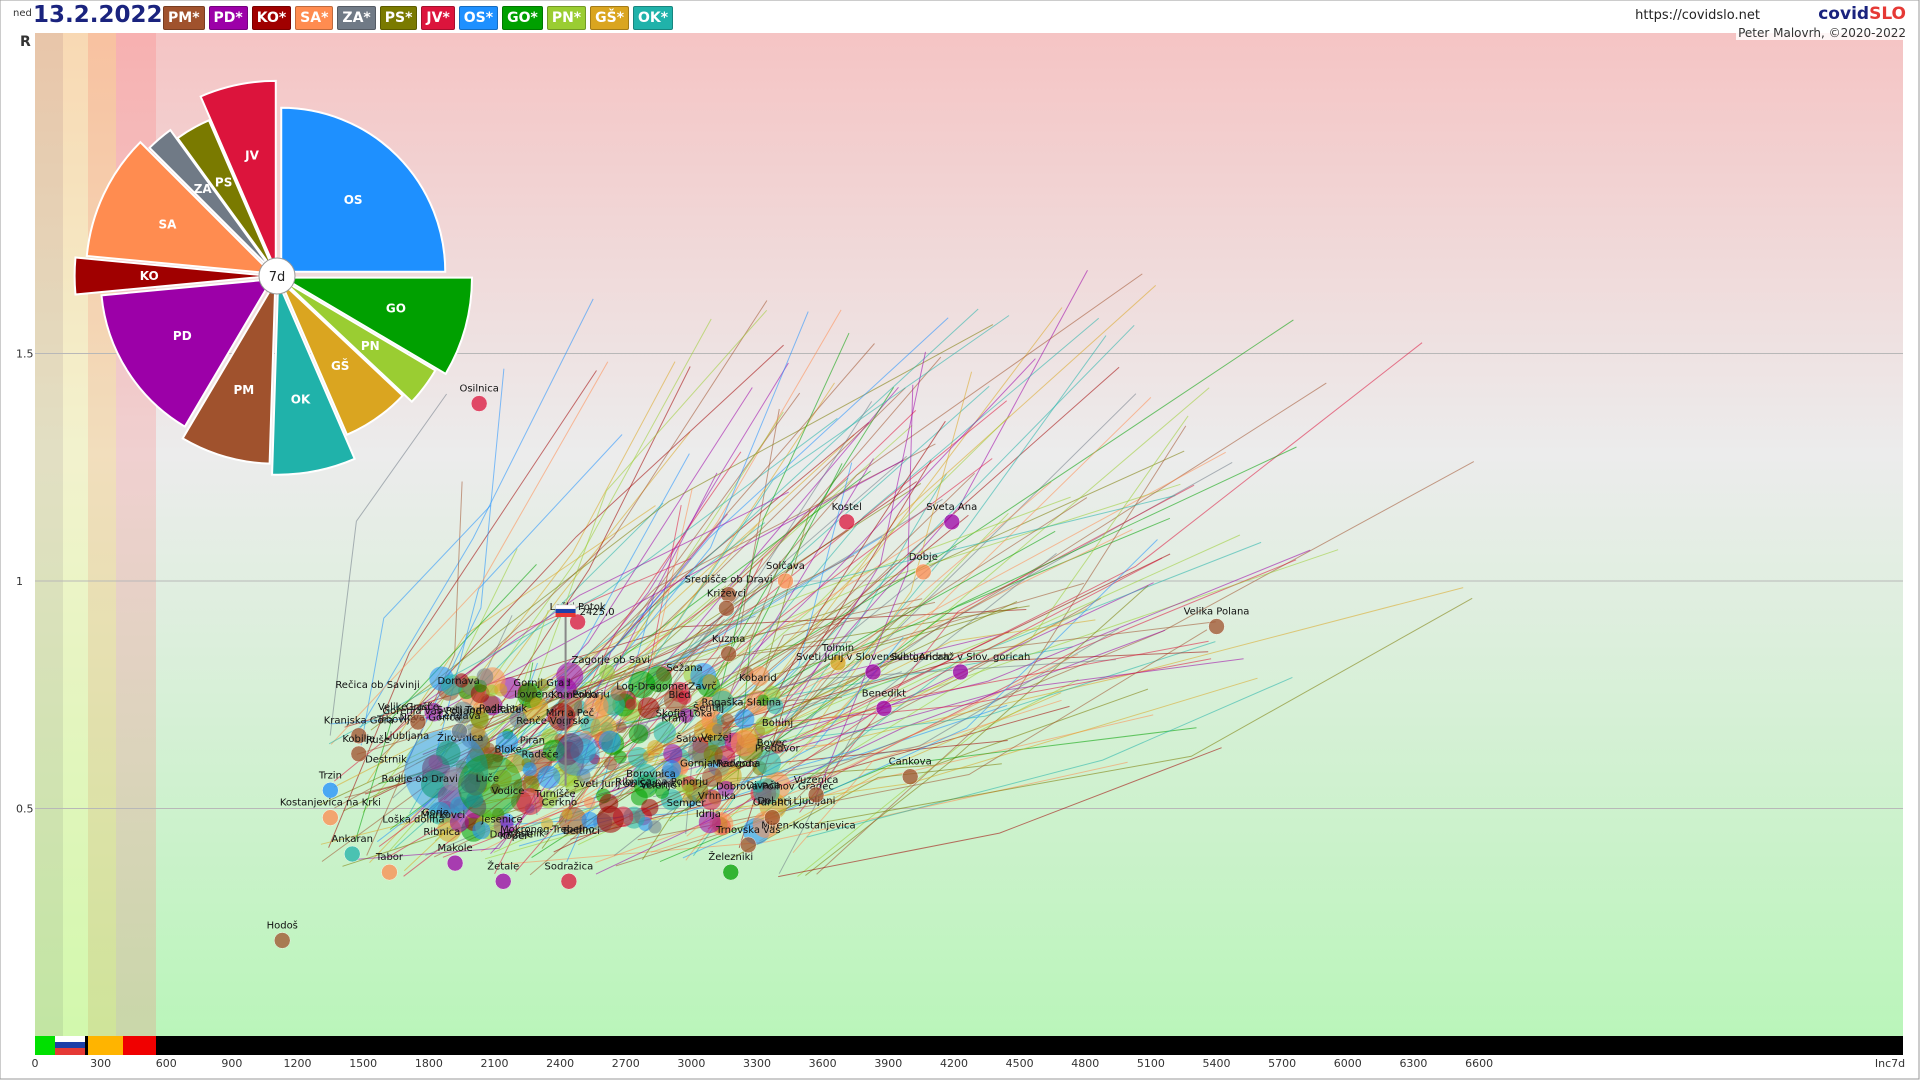  Describe the element at coordinates (406, 736) in the screenshot. I see `municipality-label: Ljubljana` at that location.